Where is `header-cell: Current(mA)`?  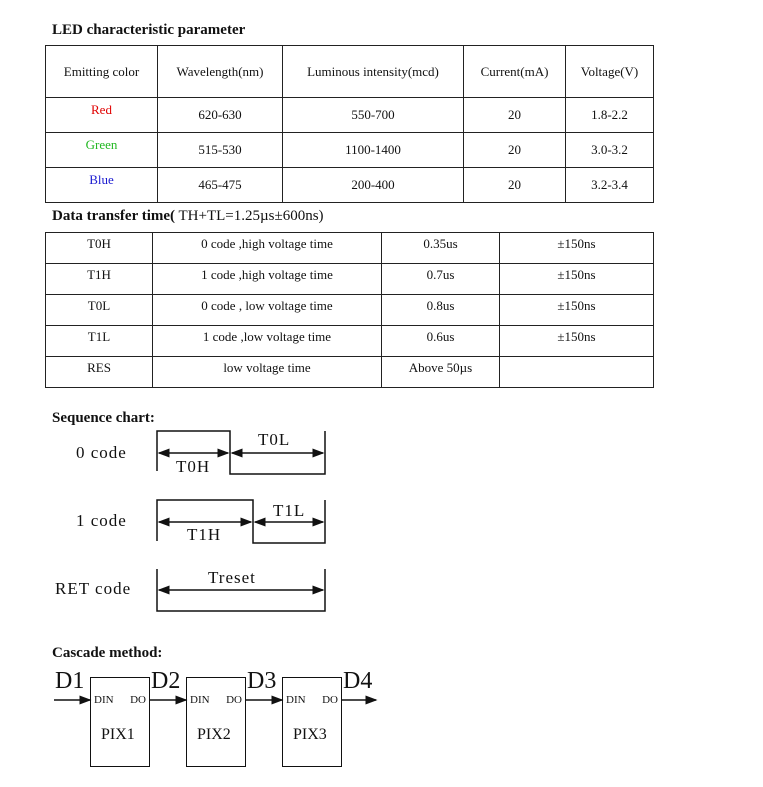
header-cell: Current(mA) is located at coordinates (514, 71).